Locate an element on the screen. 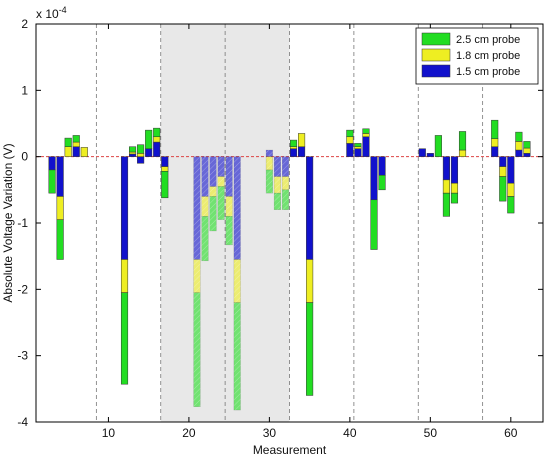 The image size is (550, 462). y-tick-label: -4 is located at coordinates (22, 422).